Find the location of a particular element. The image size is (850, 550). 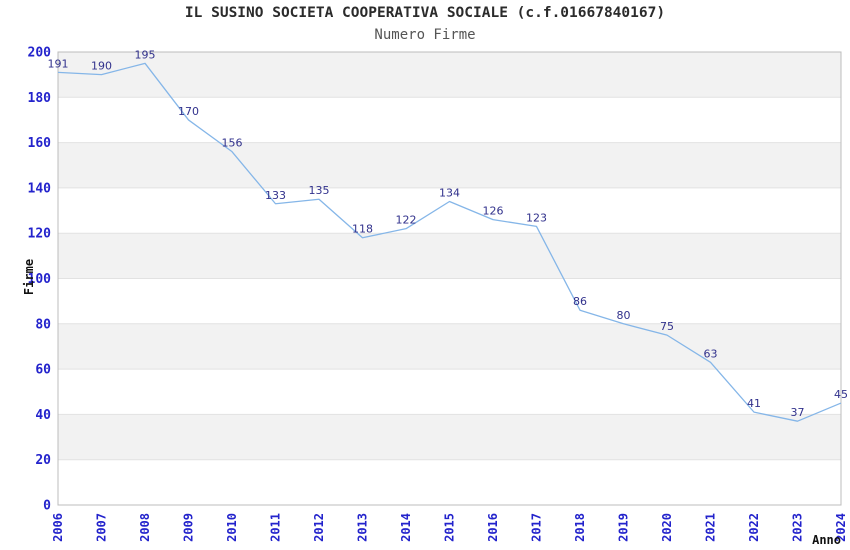

x-tick-label: 2009 is located at coordinates (189, 527).